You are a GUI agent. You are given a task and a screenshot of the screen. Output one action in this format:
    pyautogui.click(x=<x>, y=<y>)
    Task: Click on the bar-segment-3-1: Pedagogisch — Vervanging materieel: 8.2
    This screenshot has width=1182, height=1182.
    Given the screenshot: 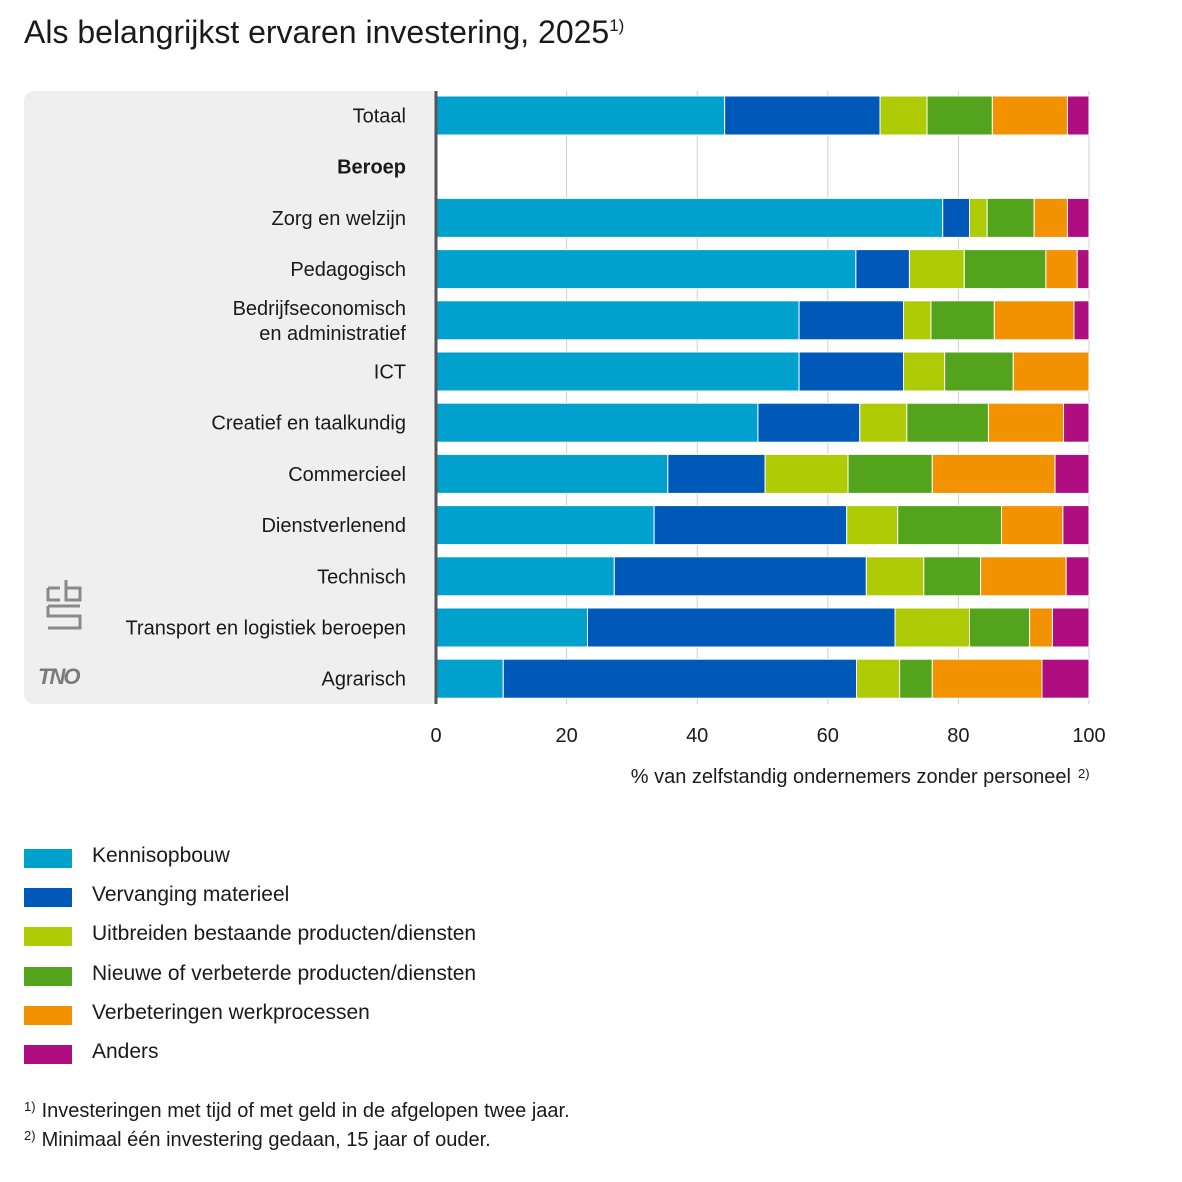 What is the action you would take?
    pyautogui.click(x=882, y=269)
    